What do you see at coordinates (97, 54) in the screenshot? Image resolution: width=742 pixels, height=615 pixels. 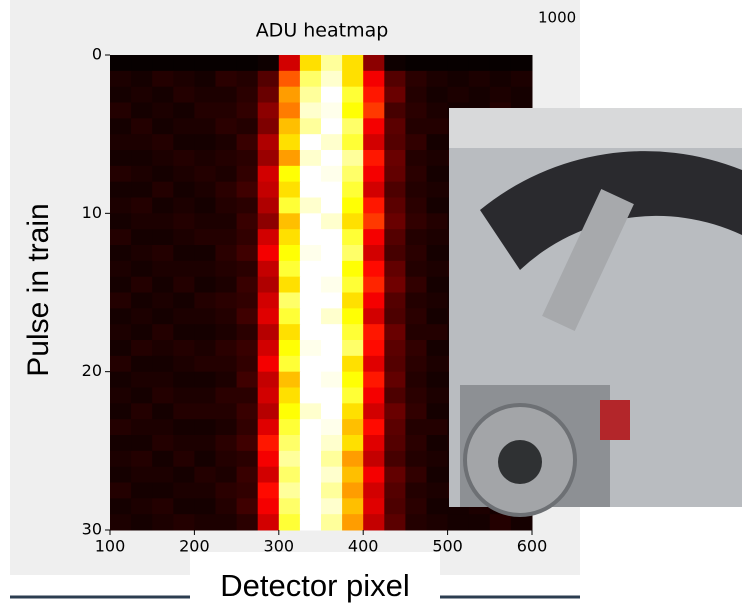 I see `y-tick-label: 0` at bounding box center [97, 54].